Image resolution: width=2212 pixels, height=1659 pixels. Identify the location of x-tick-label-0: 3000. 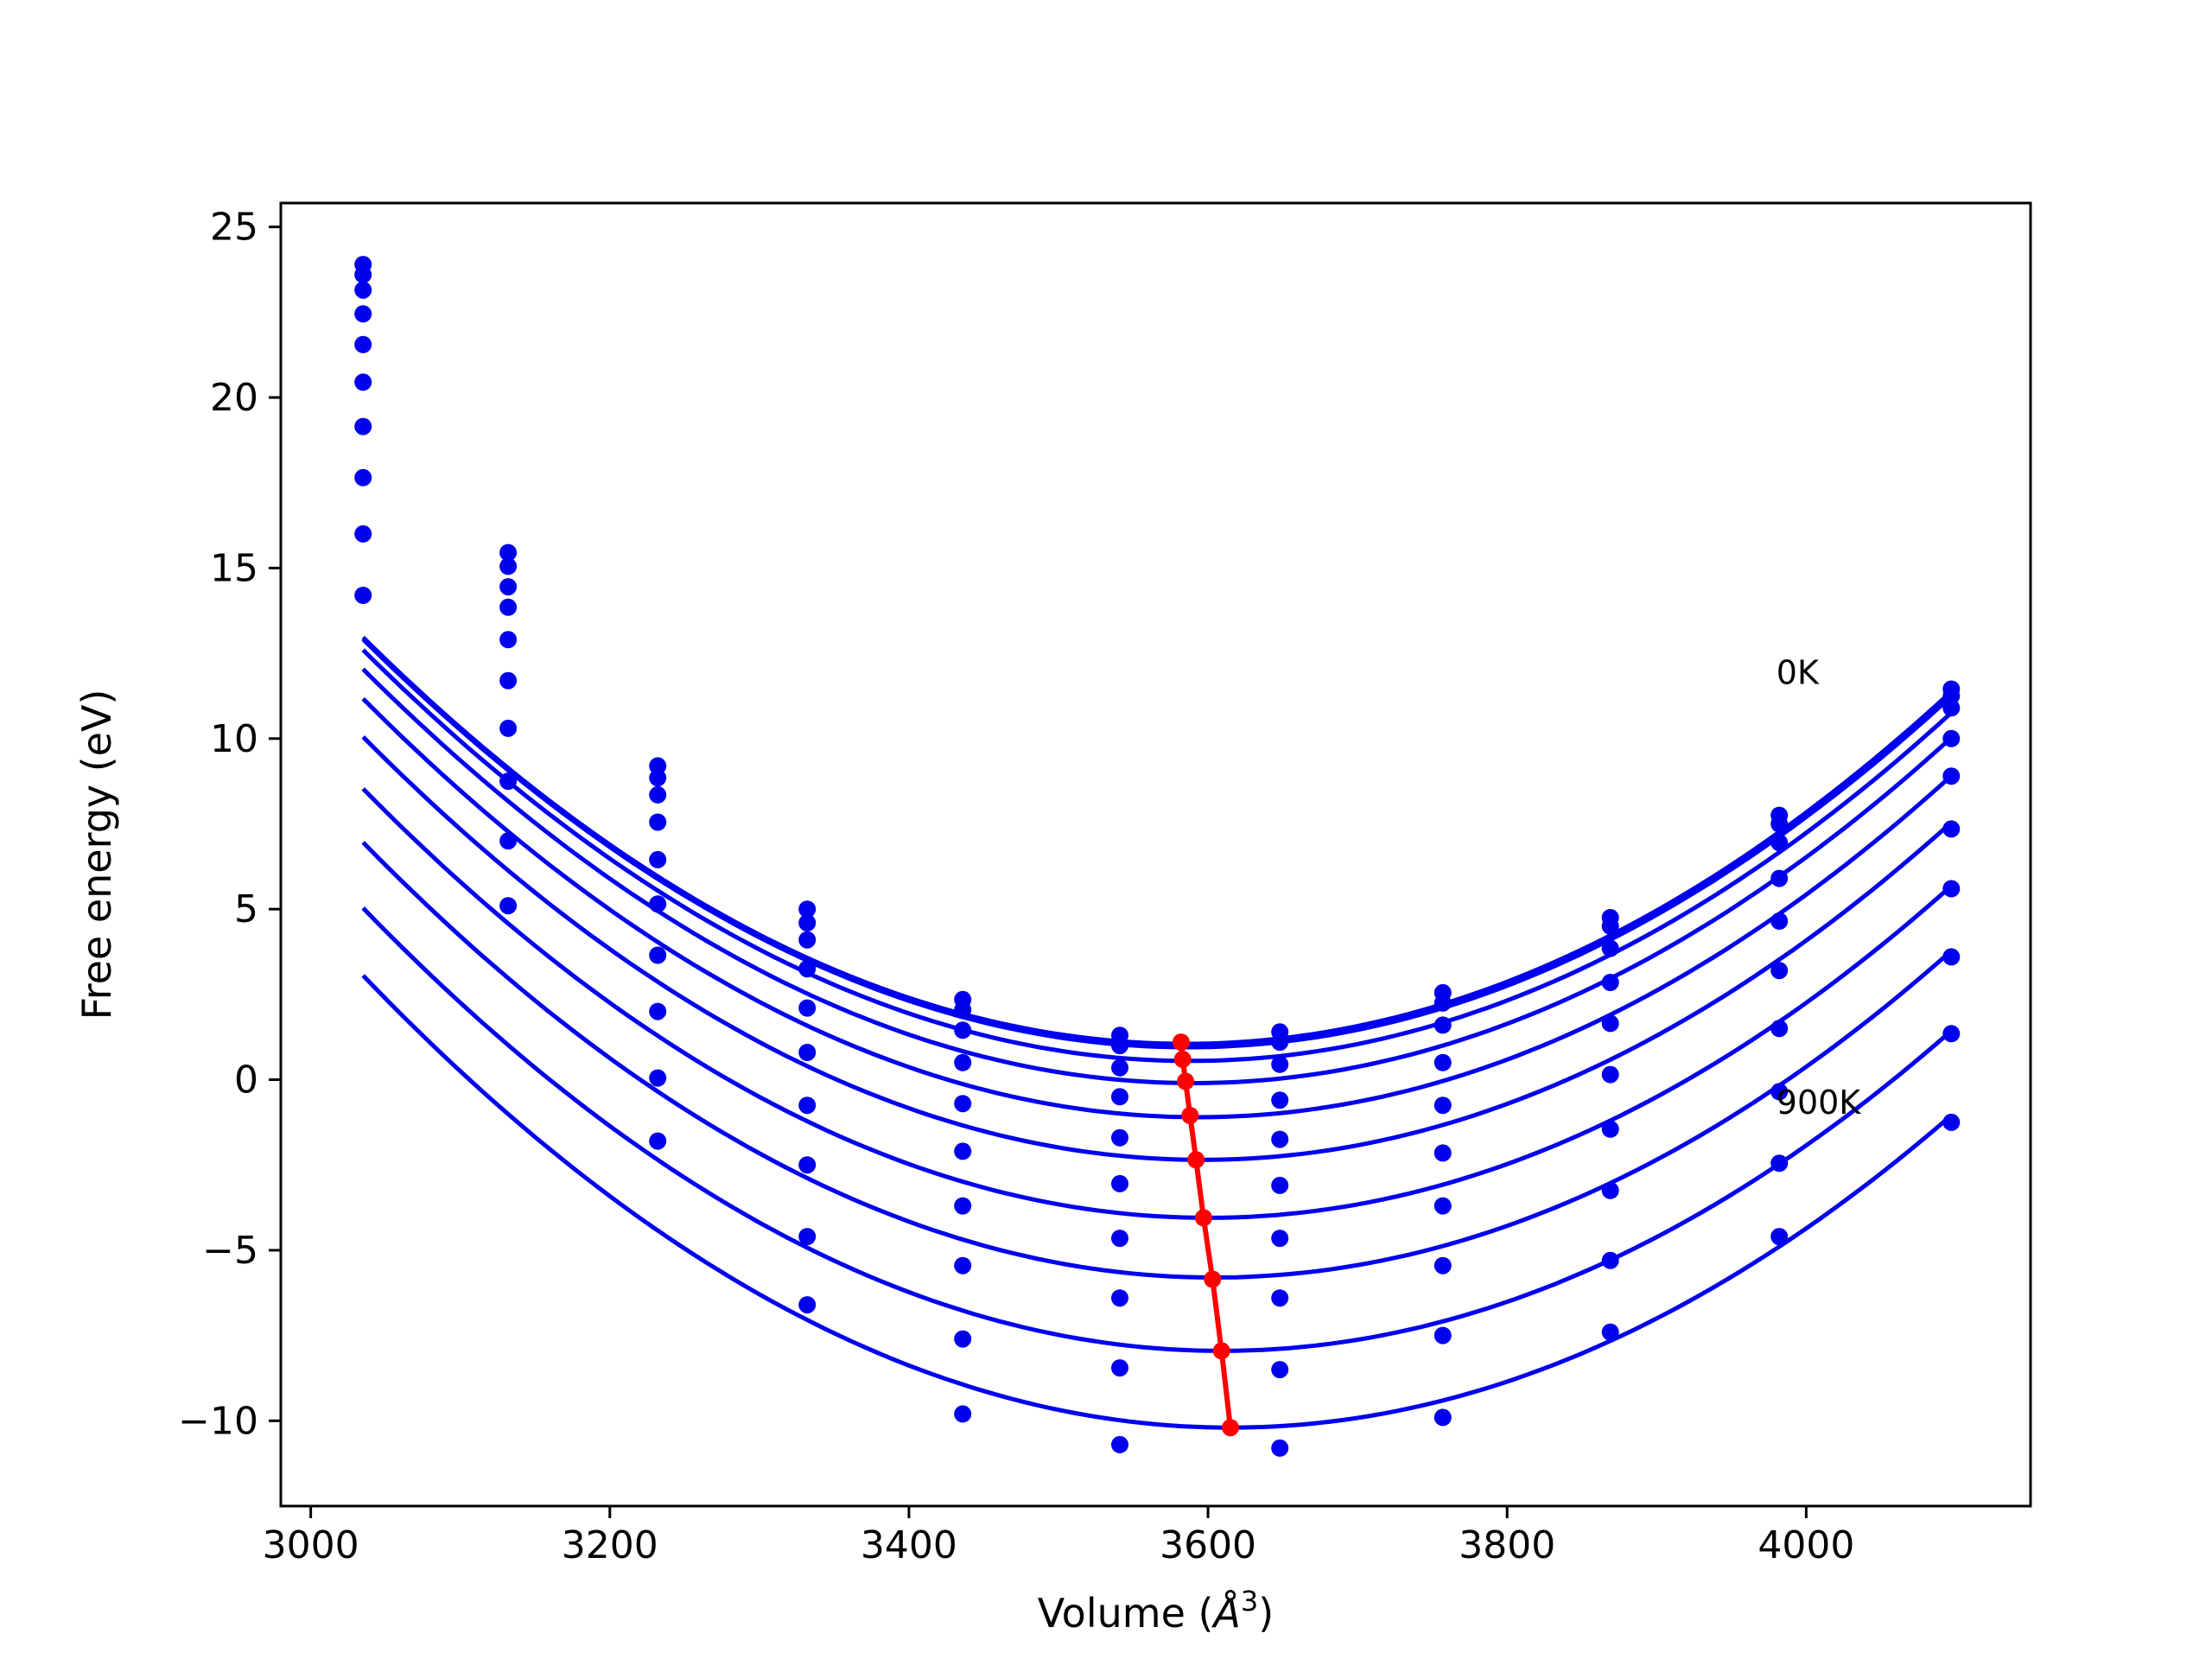
(311, 1545).